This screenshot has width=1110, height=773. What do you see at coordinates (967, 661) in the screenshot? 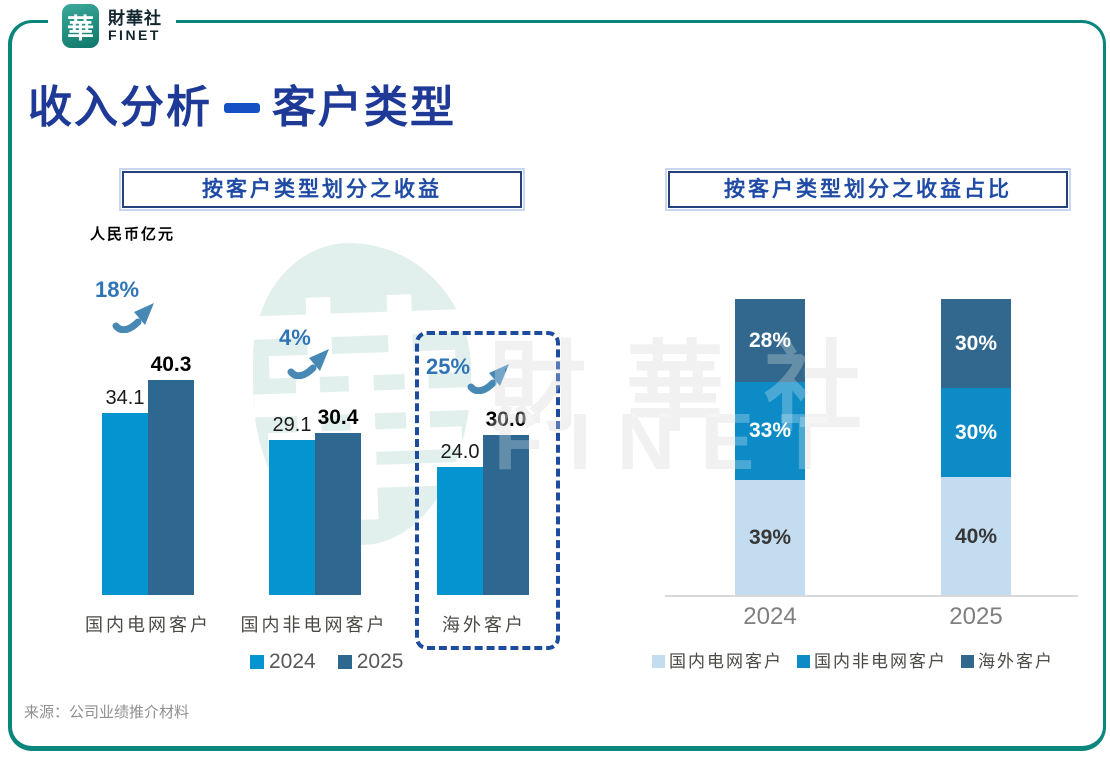
I see `legend-swatch-overseas` at bounding box center [967, 661].